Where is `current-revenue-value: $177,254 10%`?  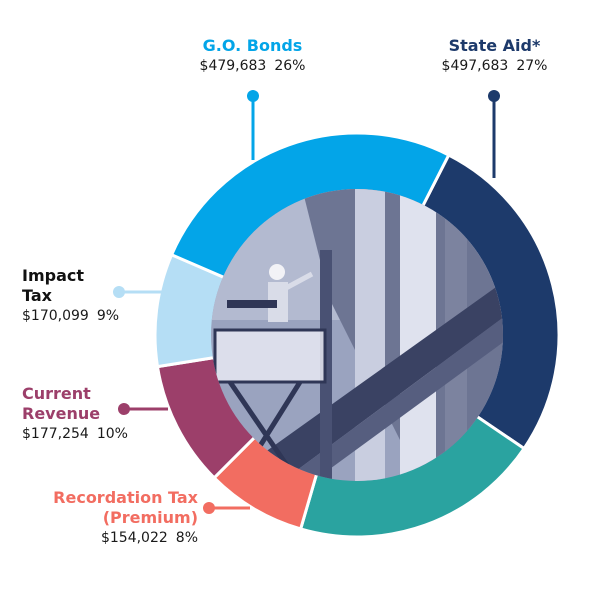 current-revenue-value: $177,254 10% is located at coordinates (87, 434).